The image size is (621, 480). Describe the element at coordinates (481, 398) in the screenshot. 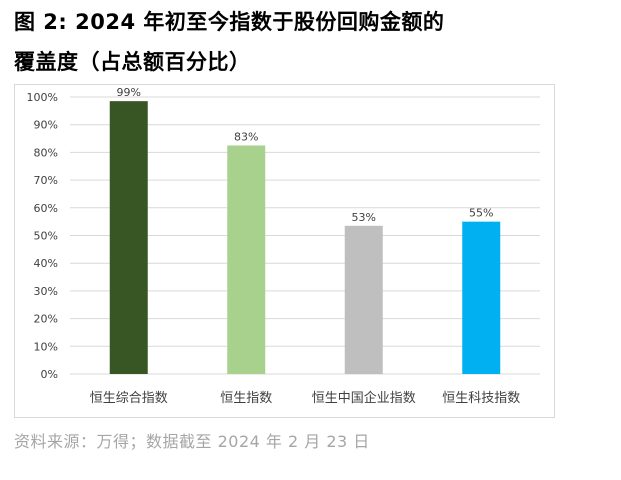

I see `x-tick-label: 恒生科技指数` at that location.